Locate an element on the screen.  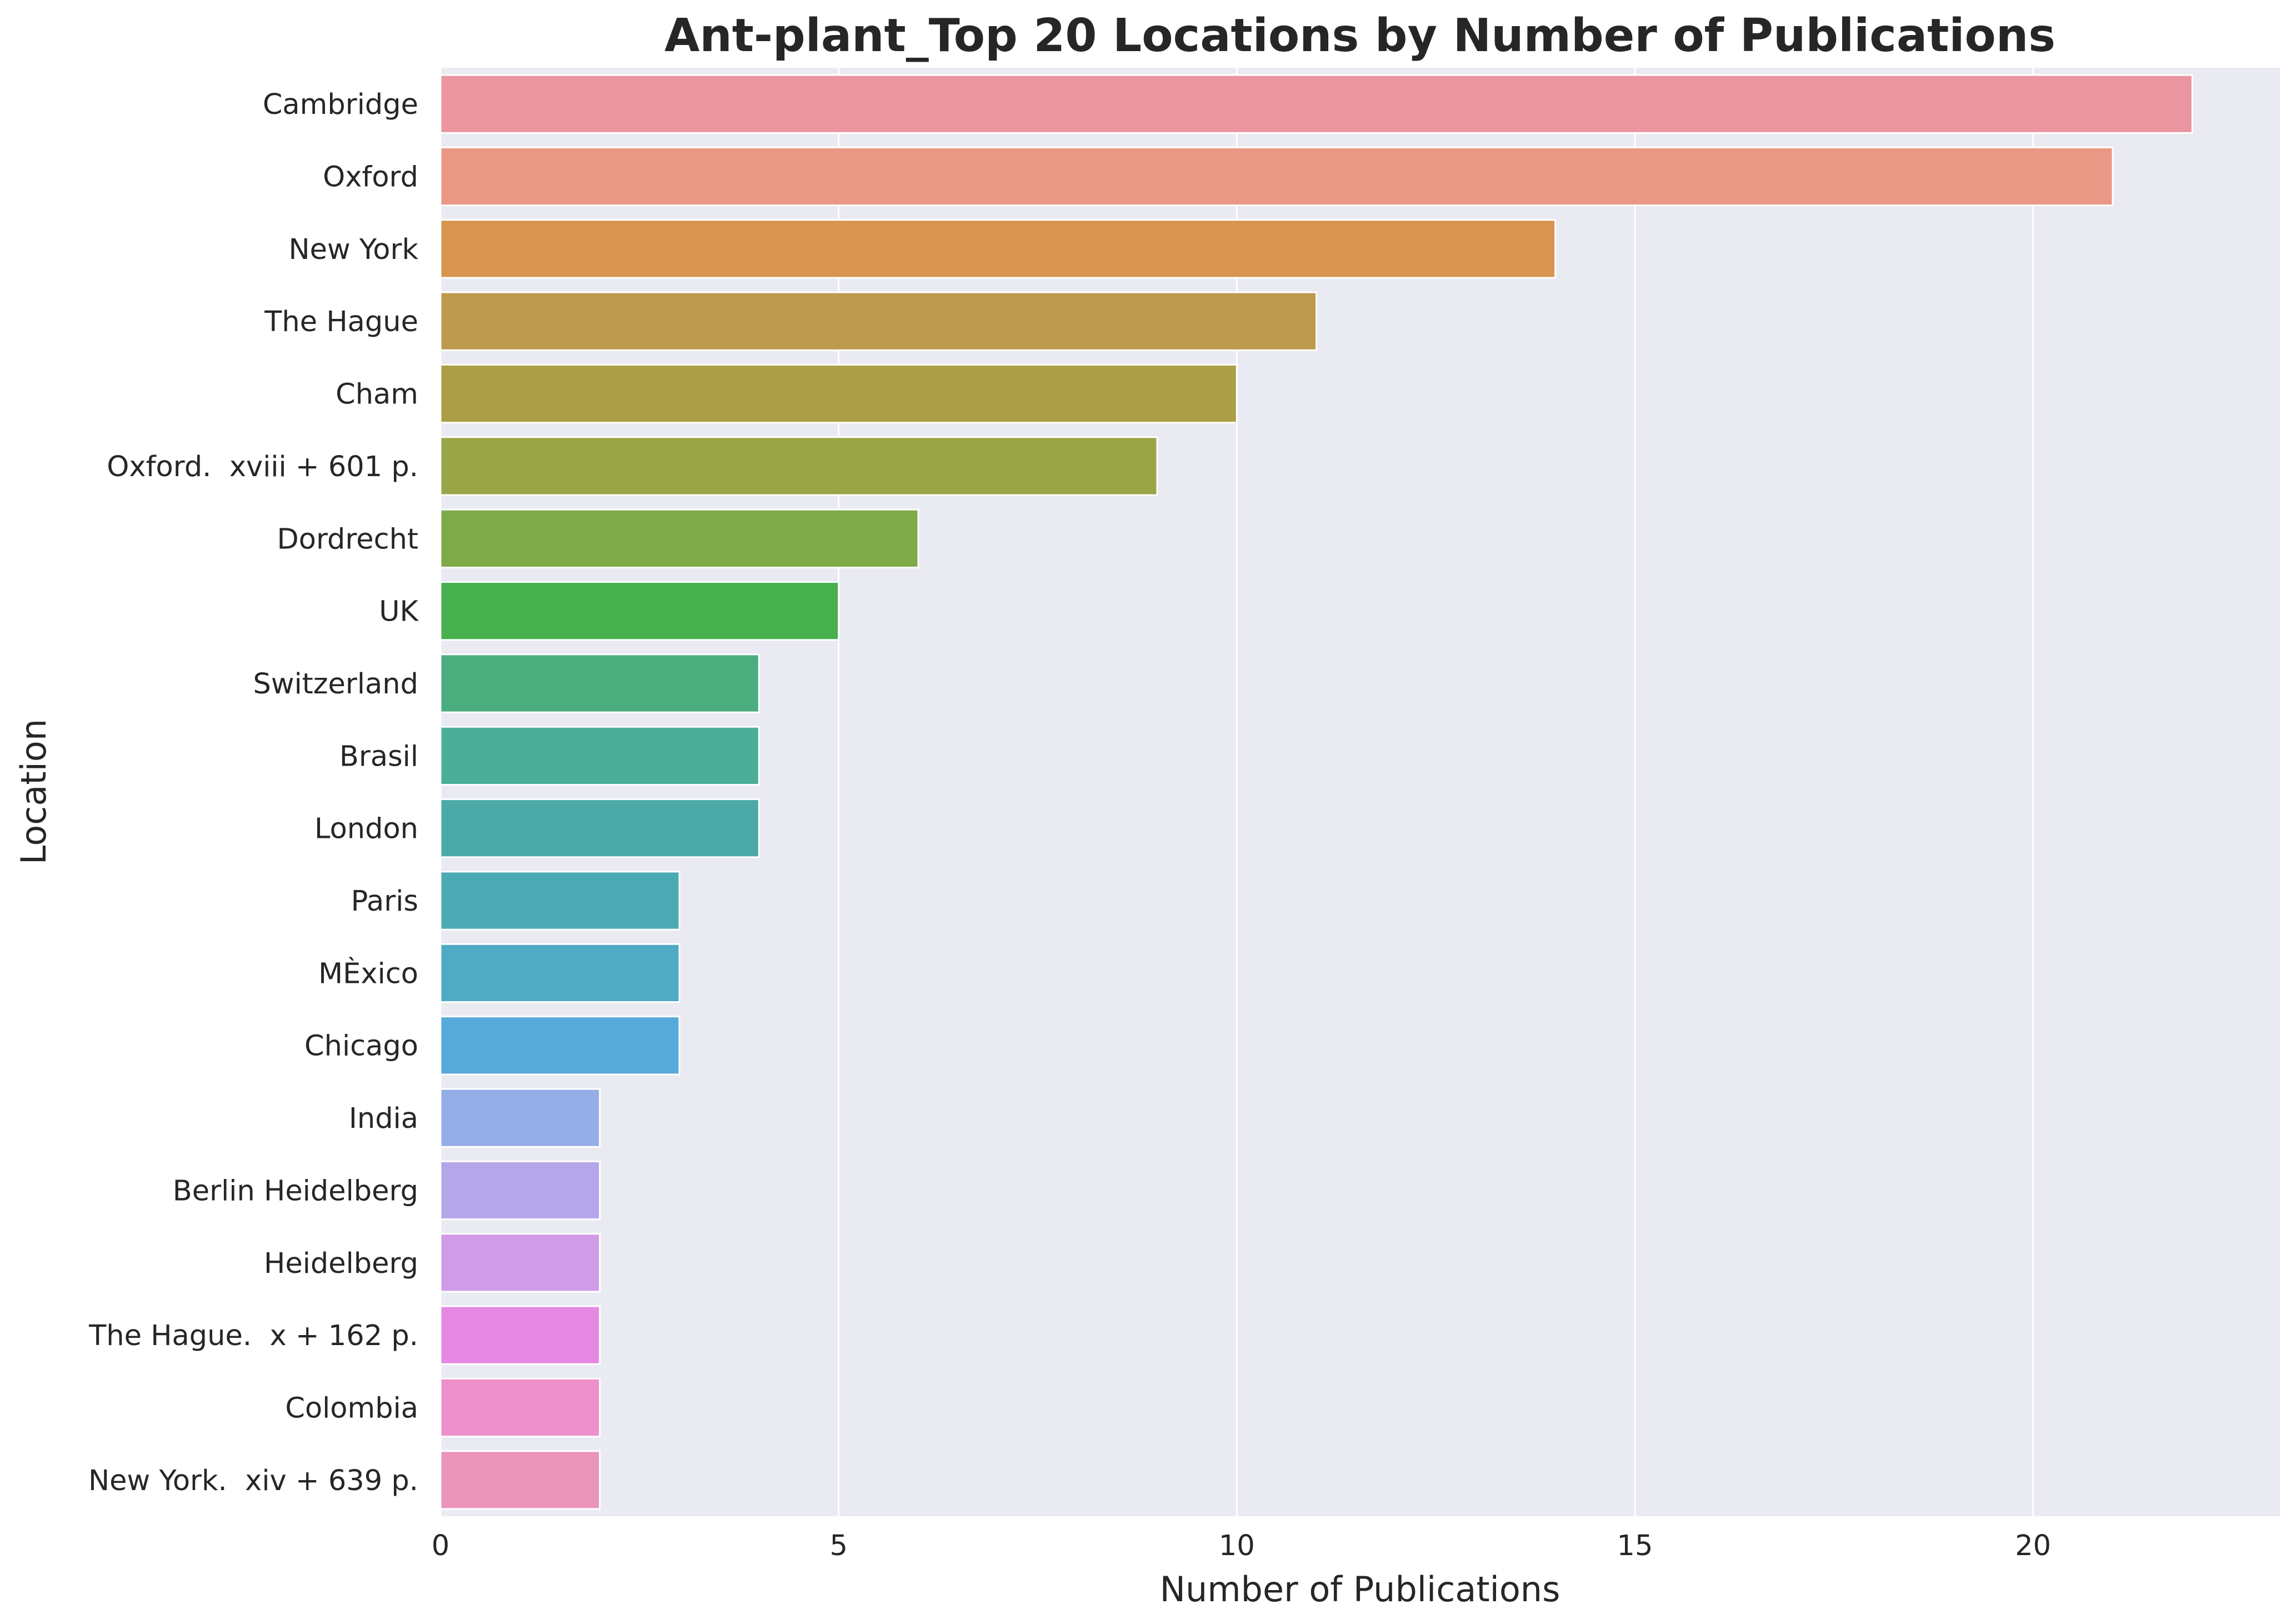
y-tick-label: Oxford. xviii + 601 p. is located at coordinates (262, 467).